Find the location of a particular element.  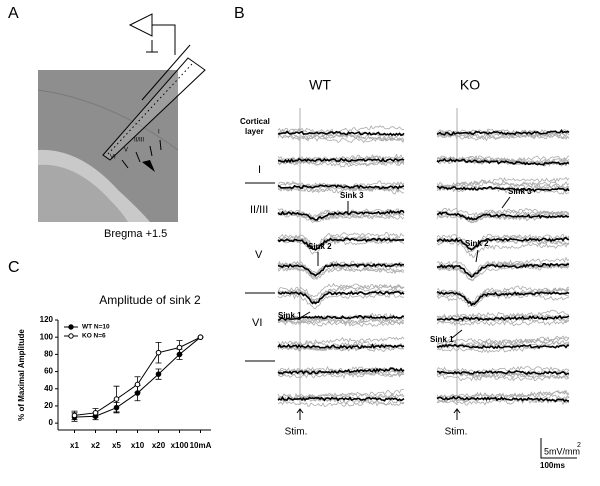

y-tick-label: 100 is located at coordinates (47, 336).